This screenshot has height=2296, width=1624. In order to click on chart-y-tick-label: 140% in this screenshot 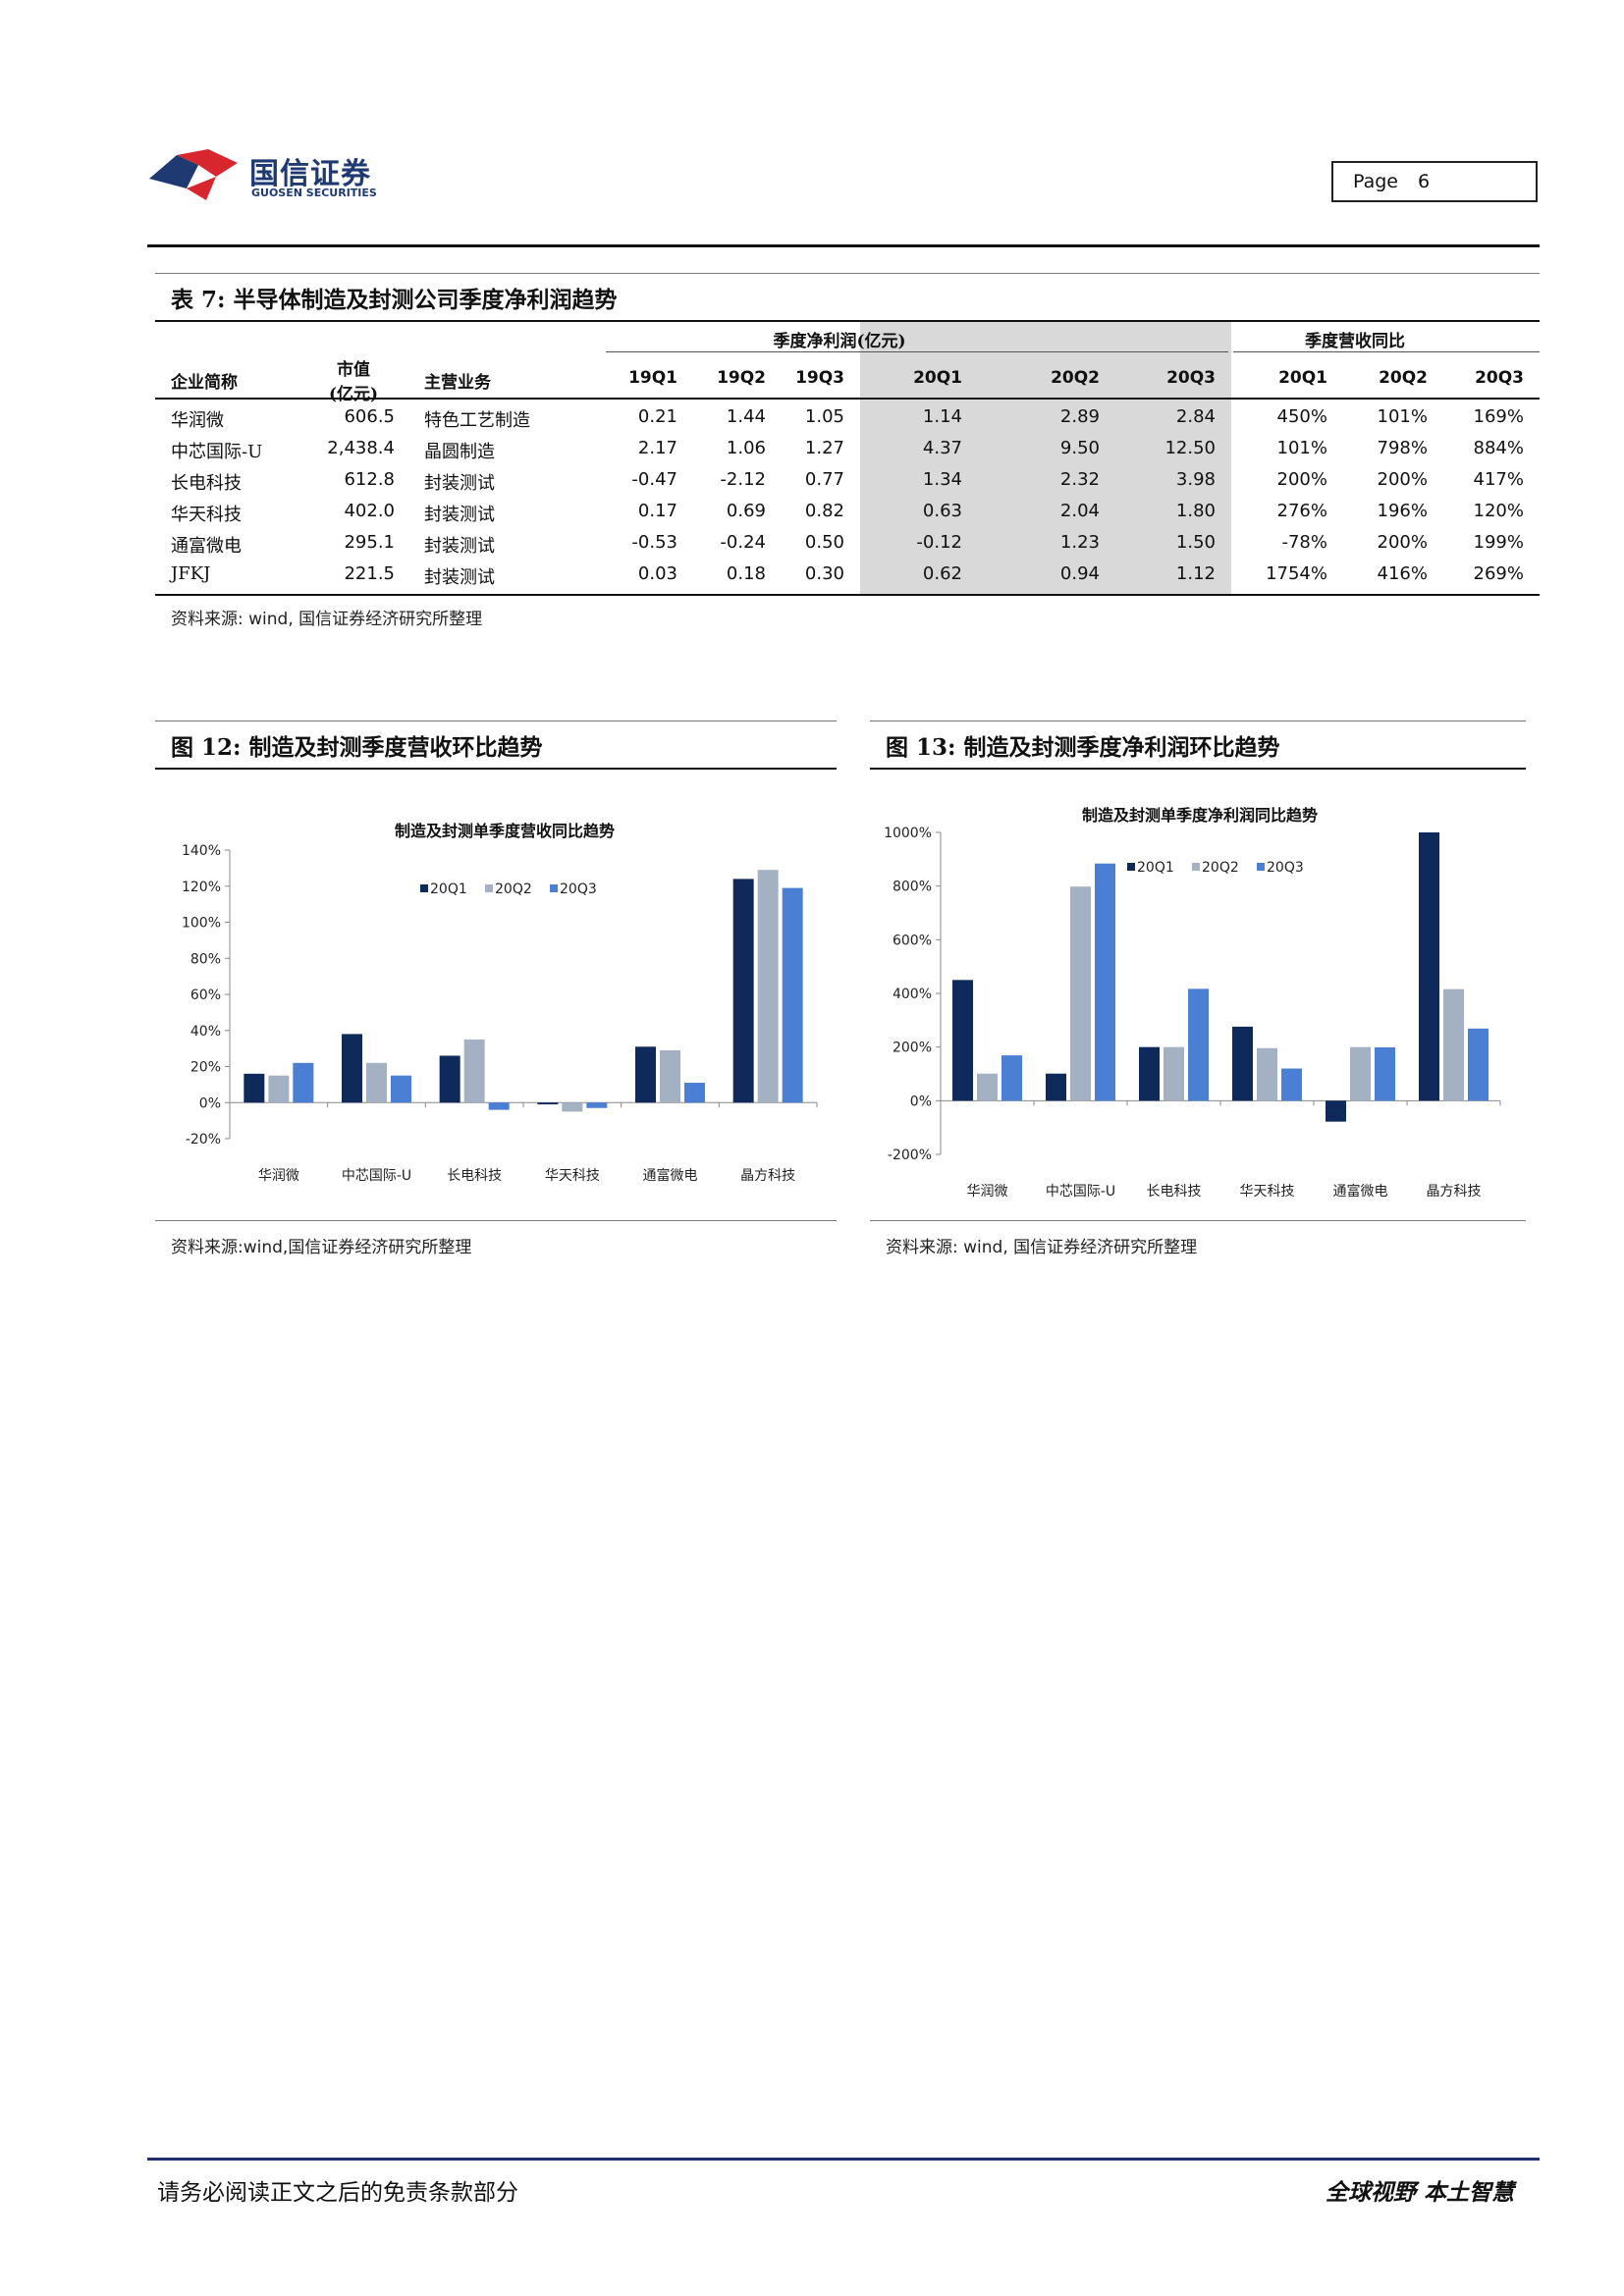, I will do `click(201, 851)`.